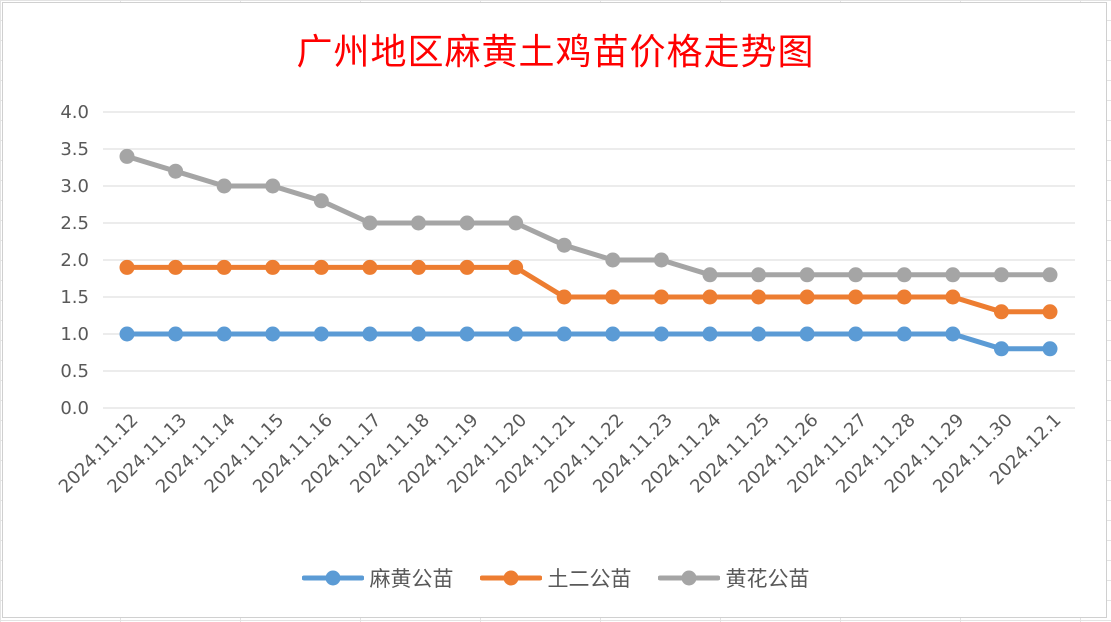 This screenshot has height=622, width=1111. Describe the element at coordinates (74, 186) in the screenshot. I see `y-tick-label: 3.0` at that location.